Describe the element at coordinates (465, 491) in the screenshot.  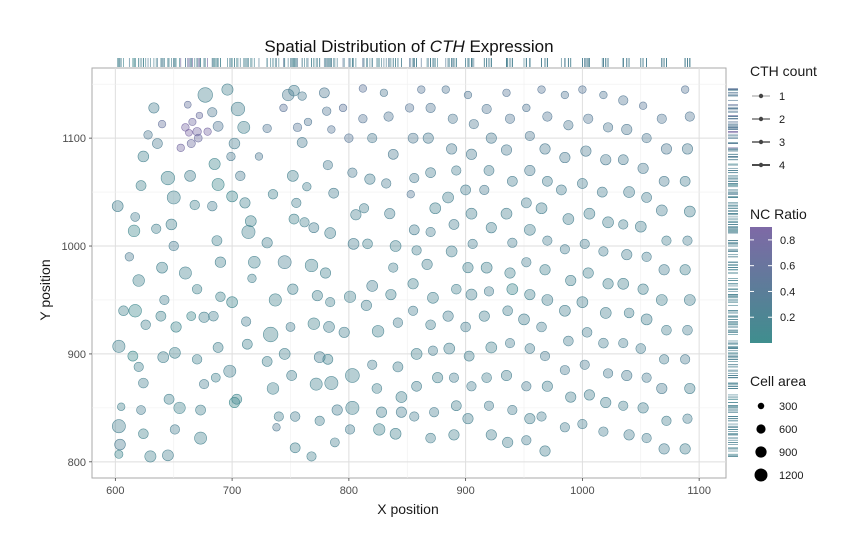
I see `x-tick-label: 900` at that location.